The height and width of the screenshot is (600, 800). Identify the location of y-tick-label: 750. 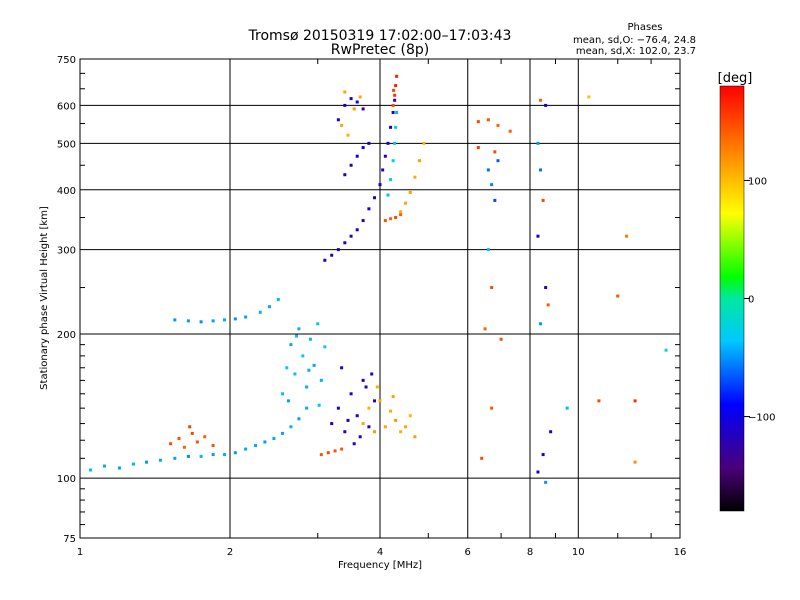
(66, 60).